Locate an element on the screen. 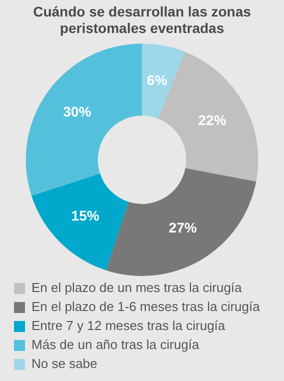 This screenshot has width=284, height=381. chart-title: Cuándo se desarrollan las zonas peristomales eventradas is located at coordinates (142, 19).